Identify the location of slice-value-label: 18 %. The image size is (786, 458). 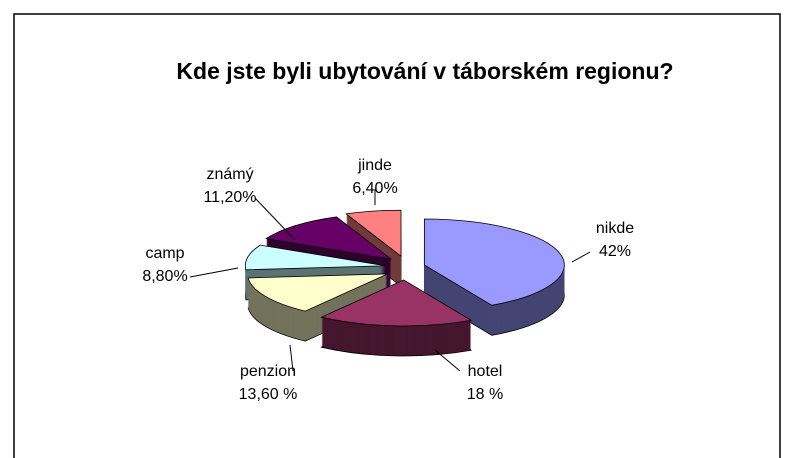
(485, 394).